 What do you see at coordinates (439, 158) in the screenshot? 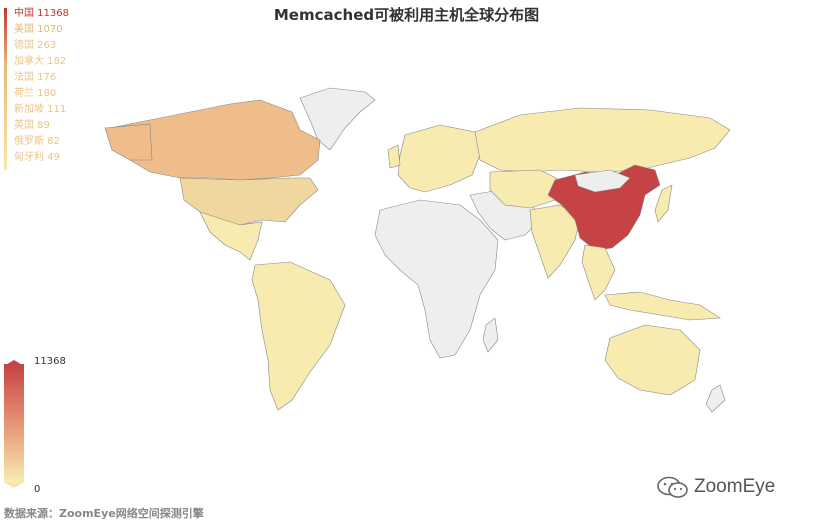
I see `map-europe` at bounding box center [439, 158].